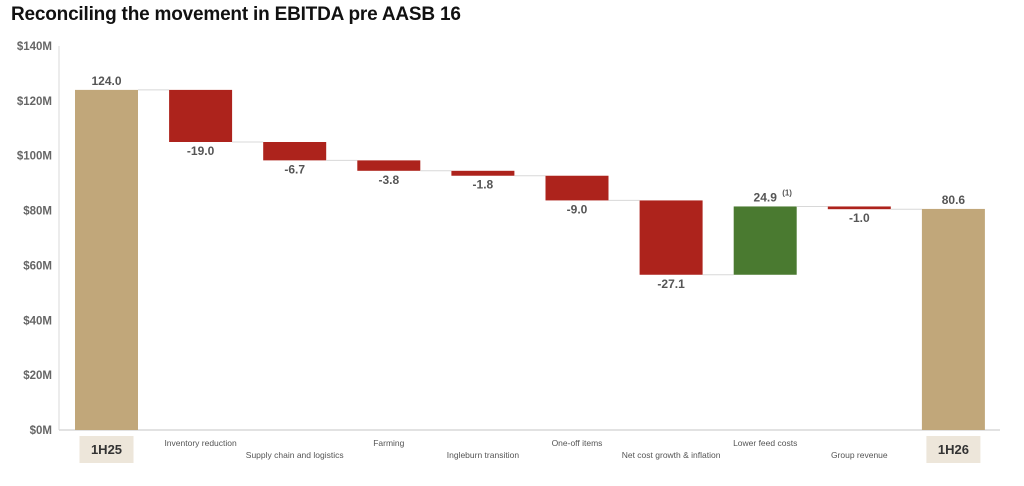 Image resolution: width=1024 pixels, height=486 pixels. I want to click on data-label: -3.8, so click(388, 180).